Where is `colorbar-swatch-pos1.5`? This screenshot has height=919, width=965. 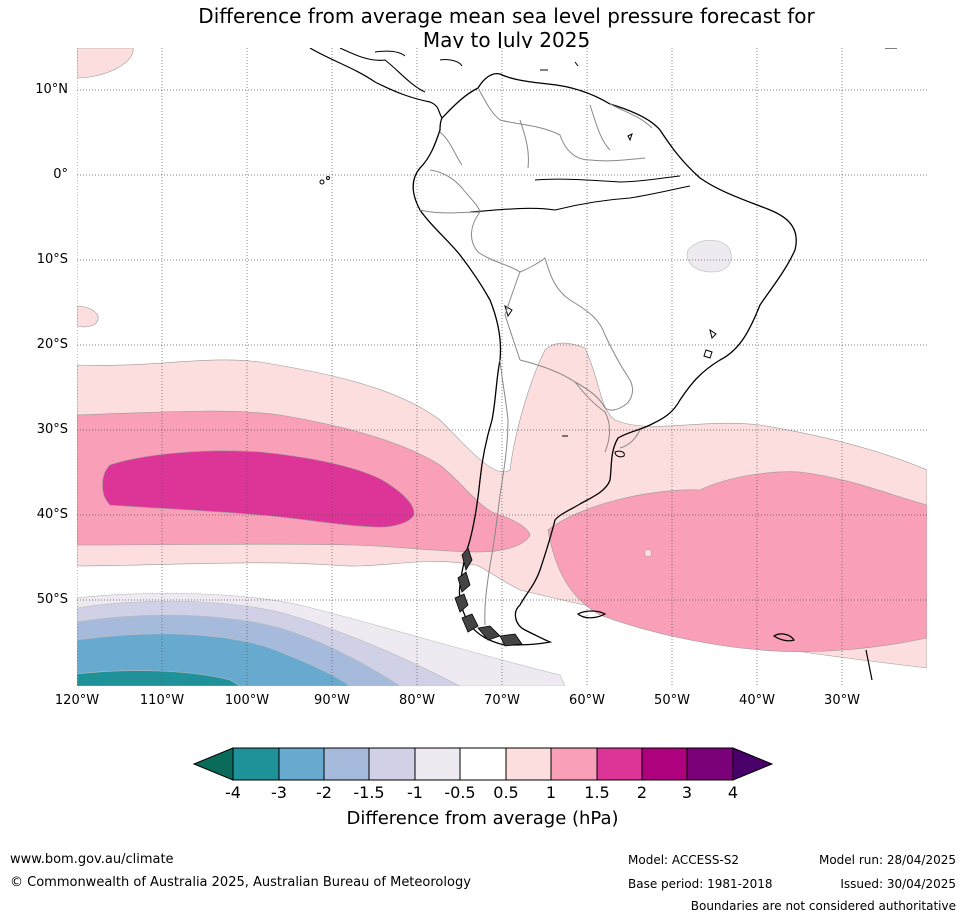
colorbar-swatch-pos1.5 is located at coordinates (619, 764).